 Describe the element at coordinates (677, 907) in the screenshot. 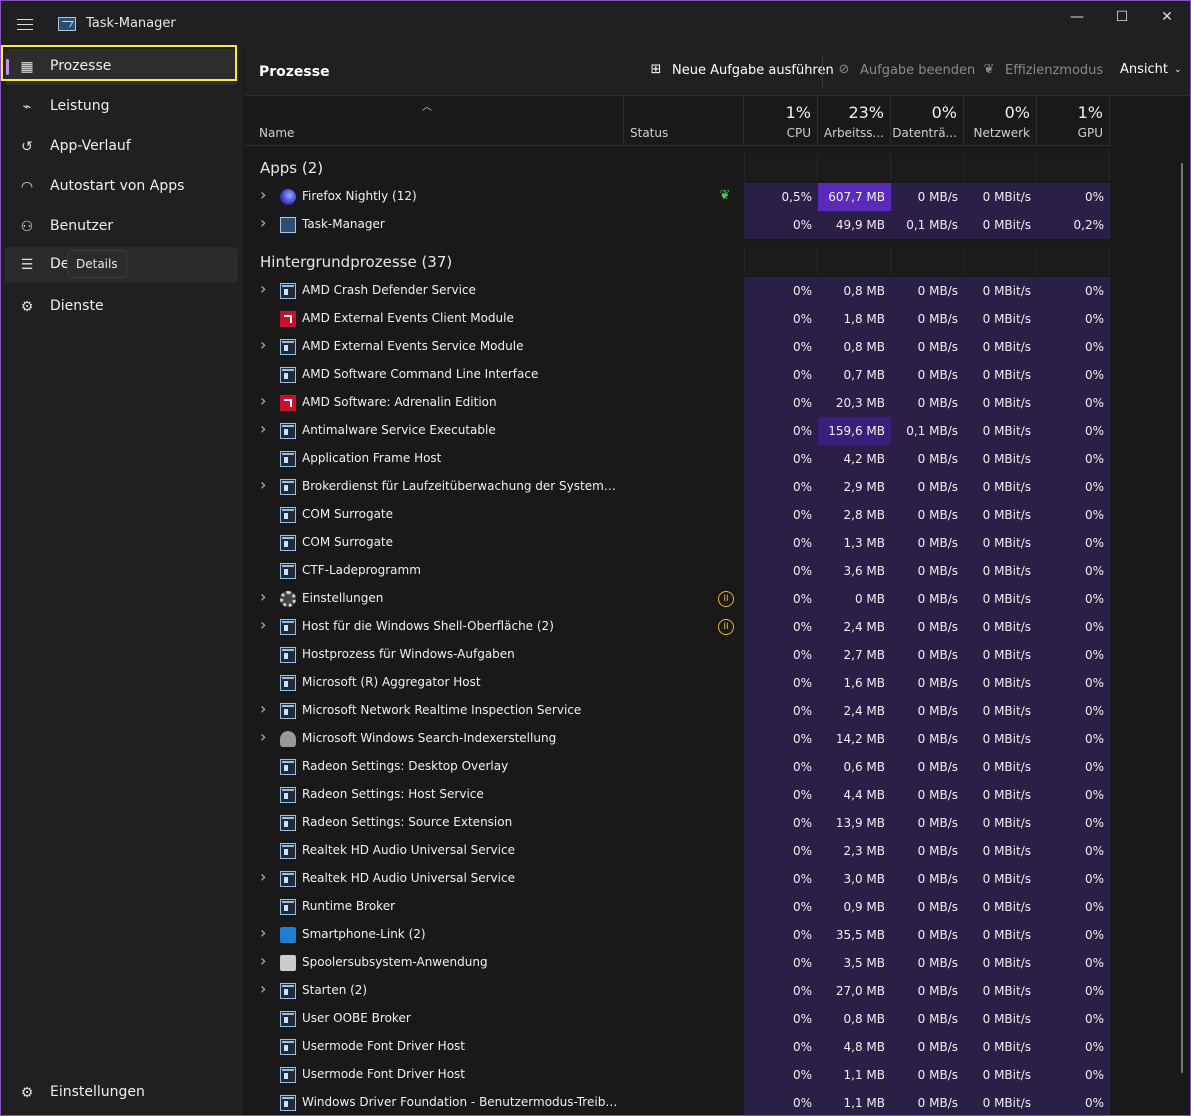

I see `table-row: Runtime Broker 0% 0,9 MB 0 MB/s 0 MBit/s 0%` at that location.